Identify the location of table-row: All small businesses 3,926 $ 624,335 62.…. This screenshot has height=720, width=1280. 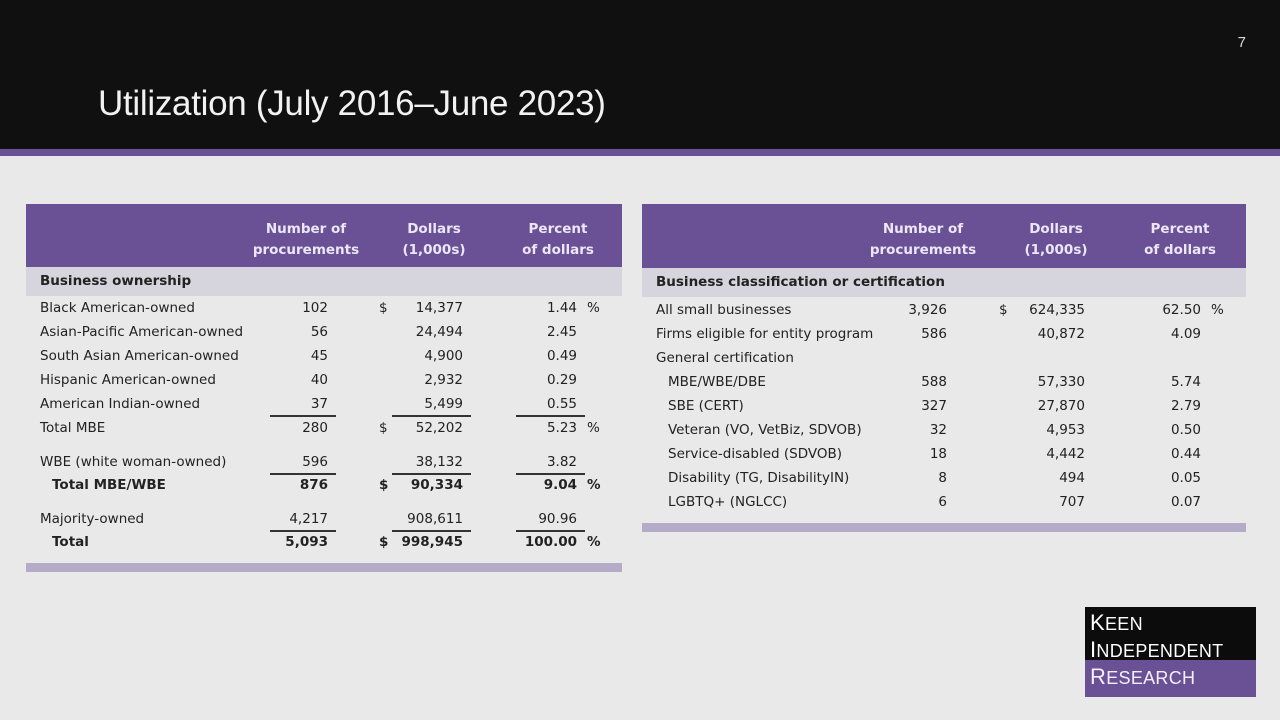
(940, 310).